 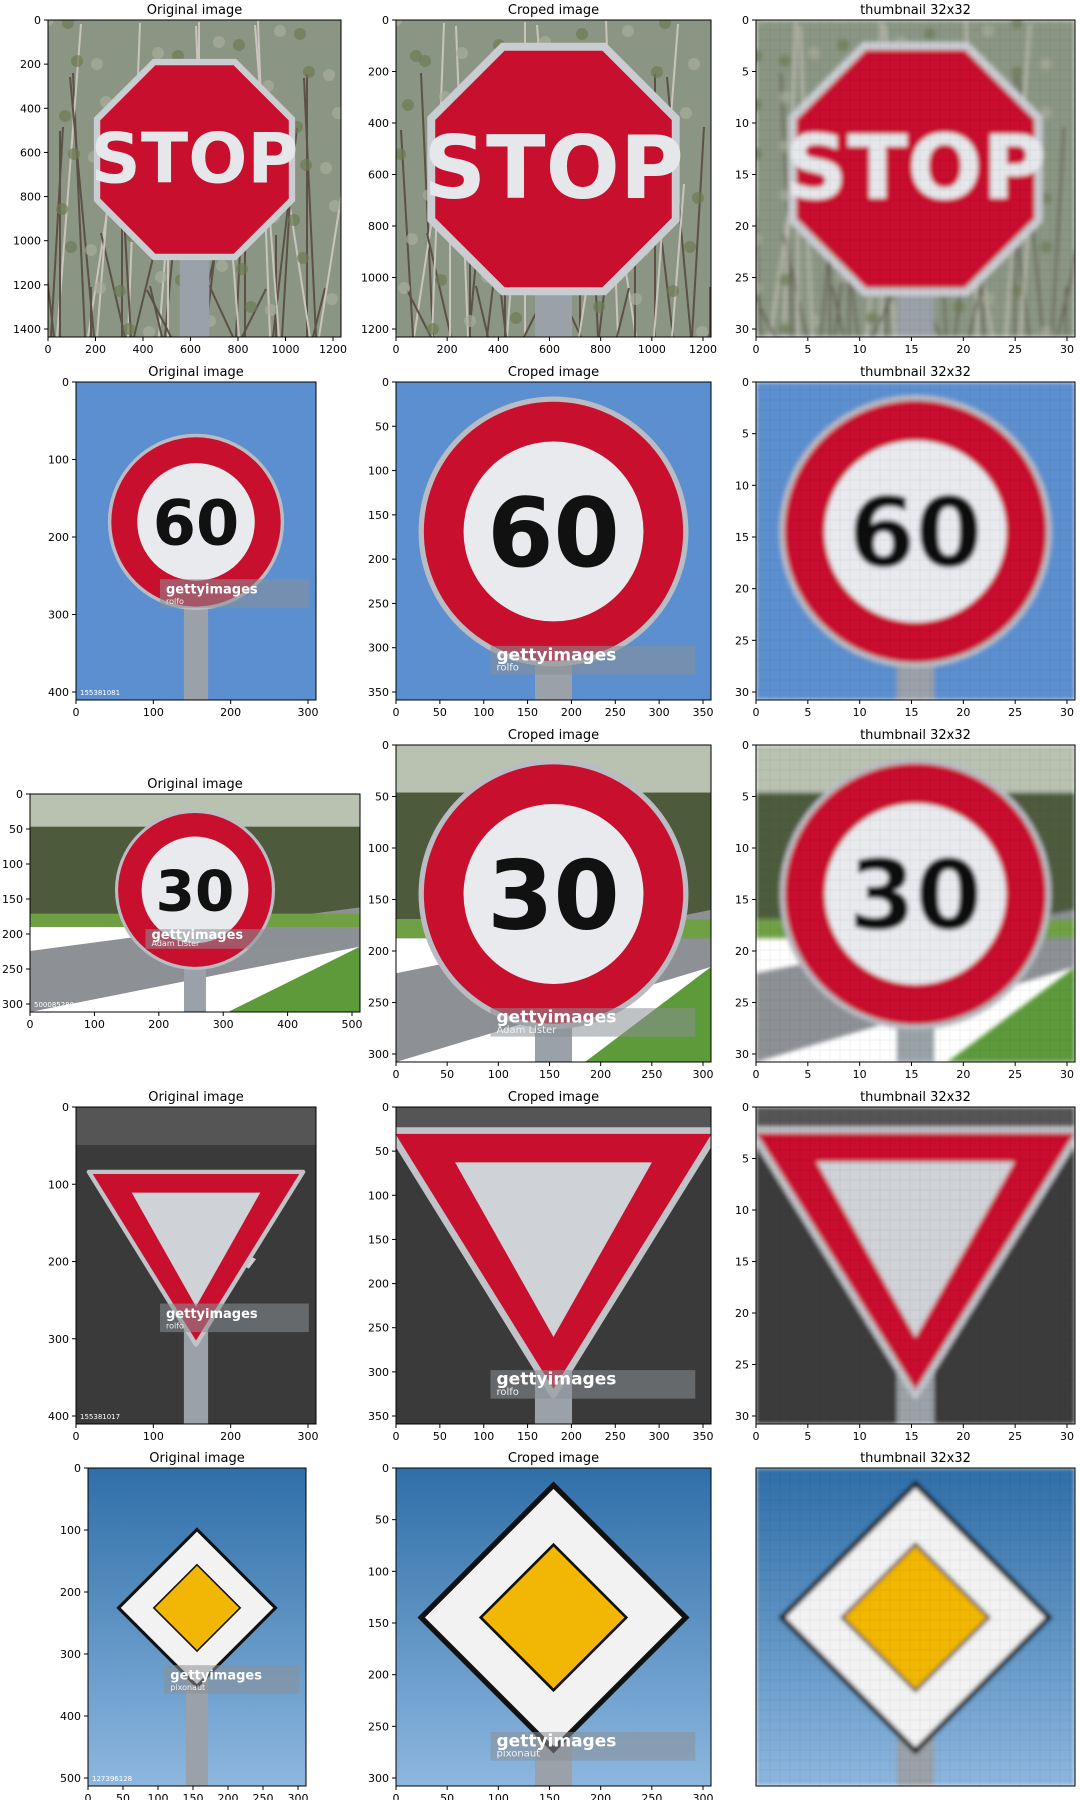 I want to click on y-tick-label: 1000, so click(x=27, y=241).